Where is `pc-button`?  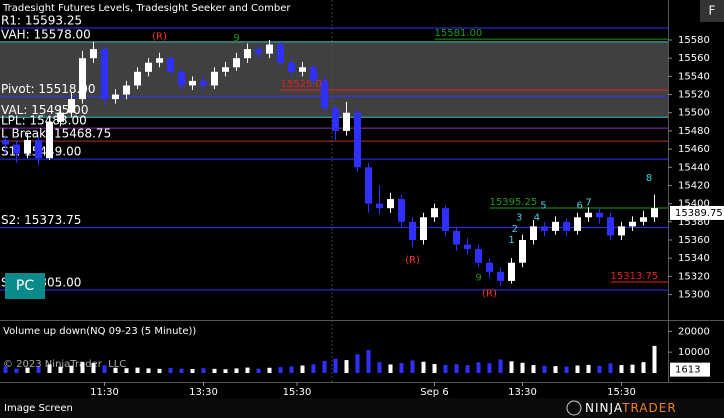 pc-button is located at coordinates (25, 286).